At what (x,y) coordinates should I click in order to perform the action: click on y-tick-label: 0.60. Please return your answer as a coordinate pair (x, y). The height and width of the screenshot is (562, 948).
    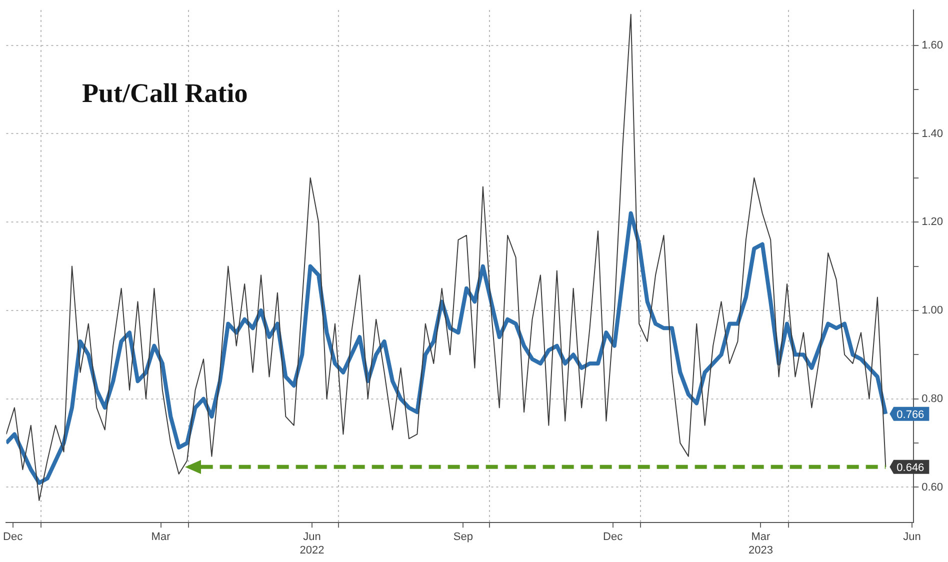
    Looking at the image, I should click on (933, 487).